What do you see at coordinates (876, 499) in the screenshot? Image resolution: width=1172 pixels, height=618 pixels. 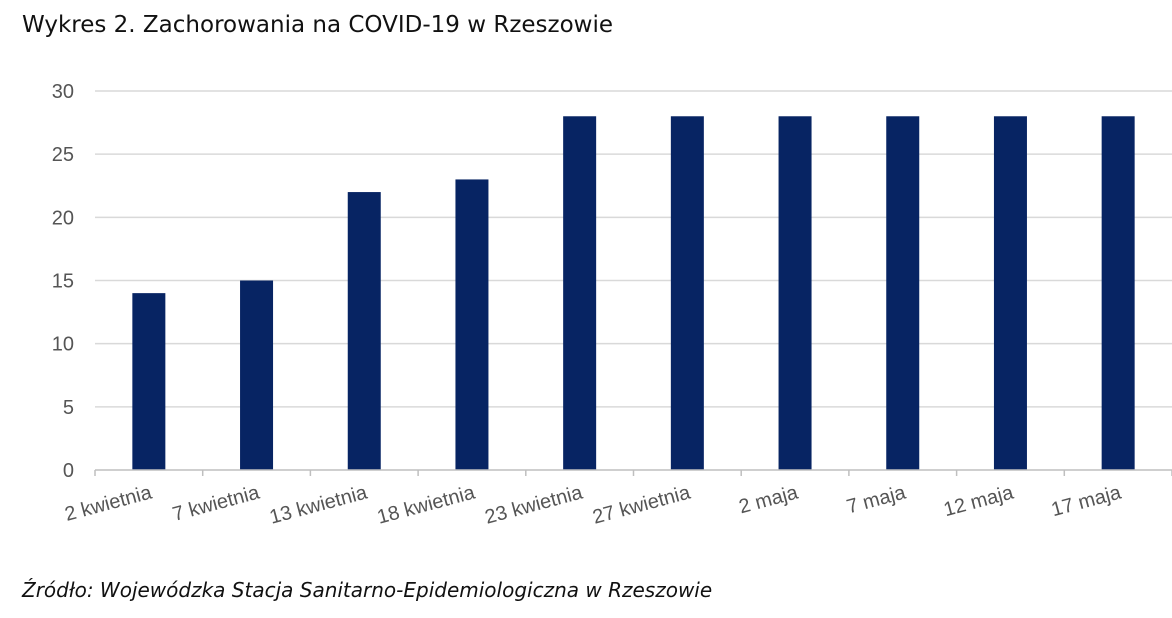 I see `x-tick-label: 7 maja` at bounding box center [876, 499].